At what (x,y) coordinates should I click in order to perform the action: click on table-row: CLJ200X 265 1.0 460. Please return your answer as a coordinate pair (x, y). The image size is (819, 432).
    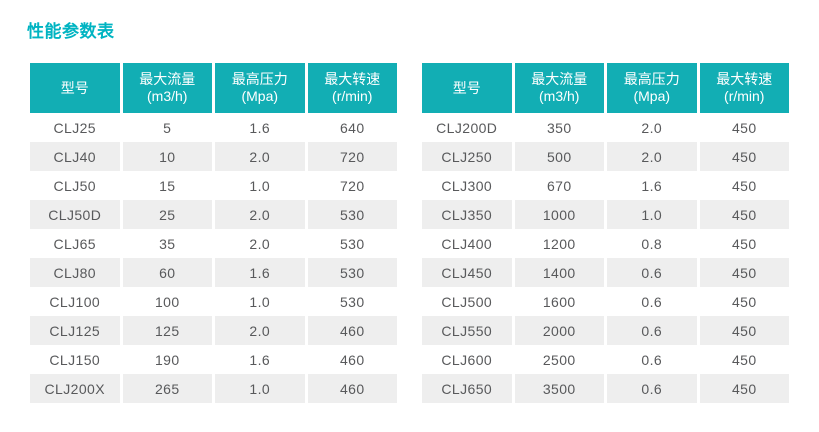
    Looking at the image, I should click on (213, 388).